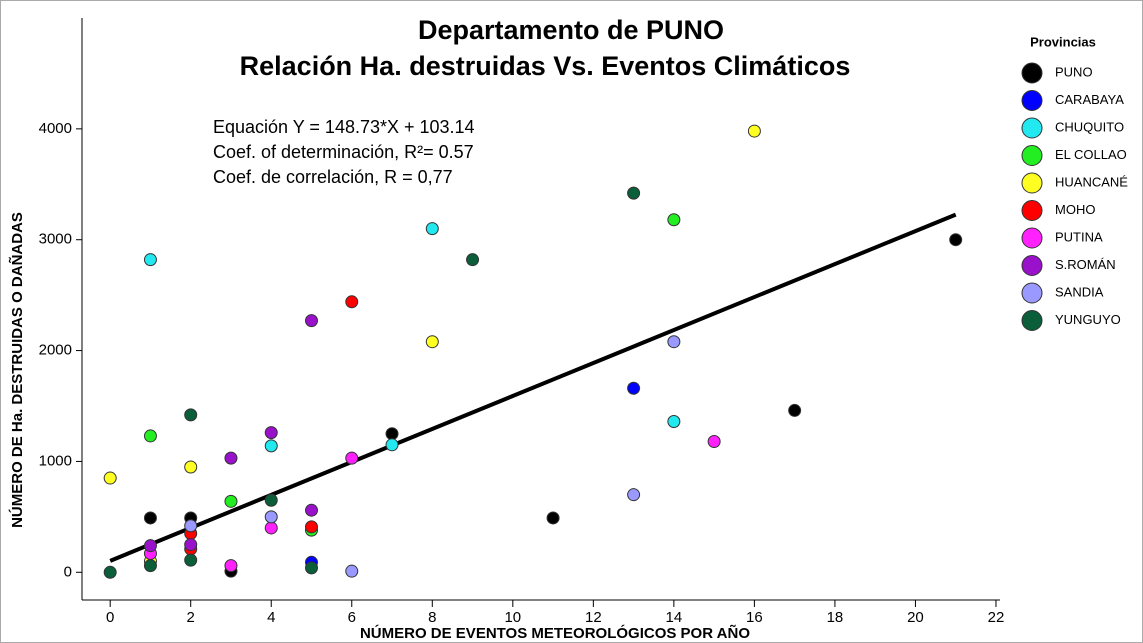 The width and height of the screenshot is (1143, 643). I want to click on legend-label: MOHO, so click(1075, 209).